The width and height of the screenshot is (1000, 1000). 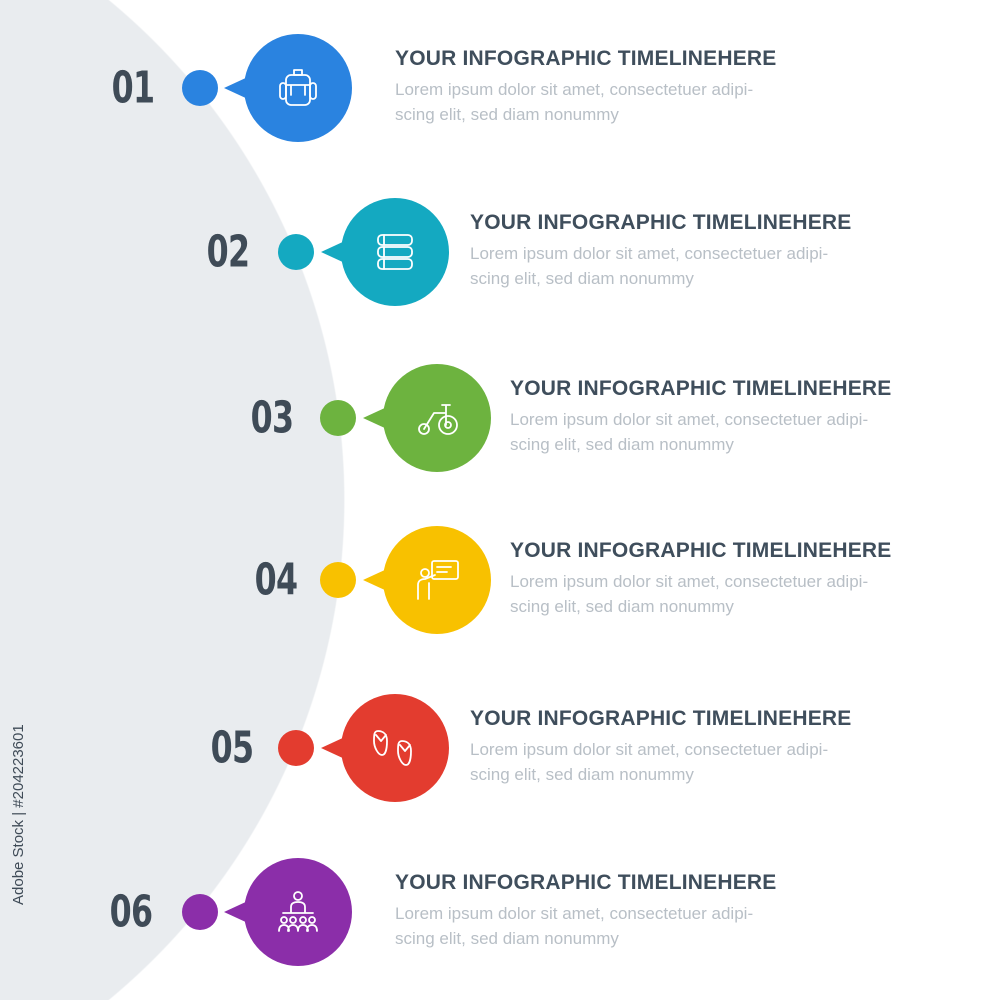 I want to click on teacher-board-icon, so click(x=438, y=580).